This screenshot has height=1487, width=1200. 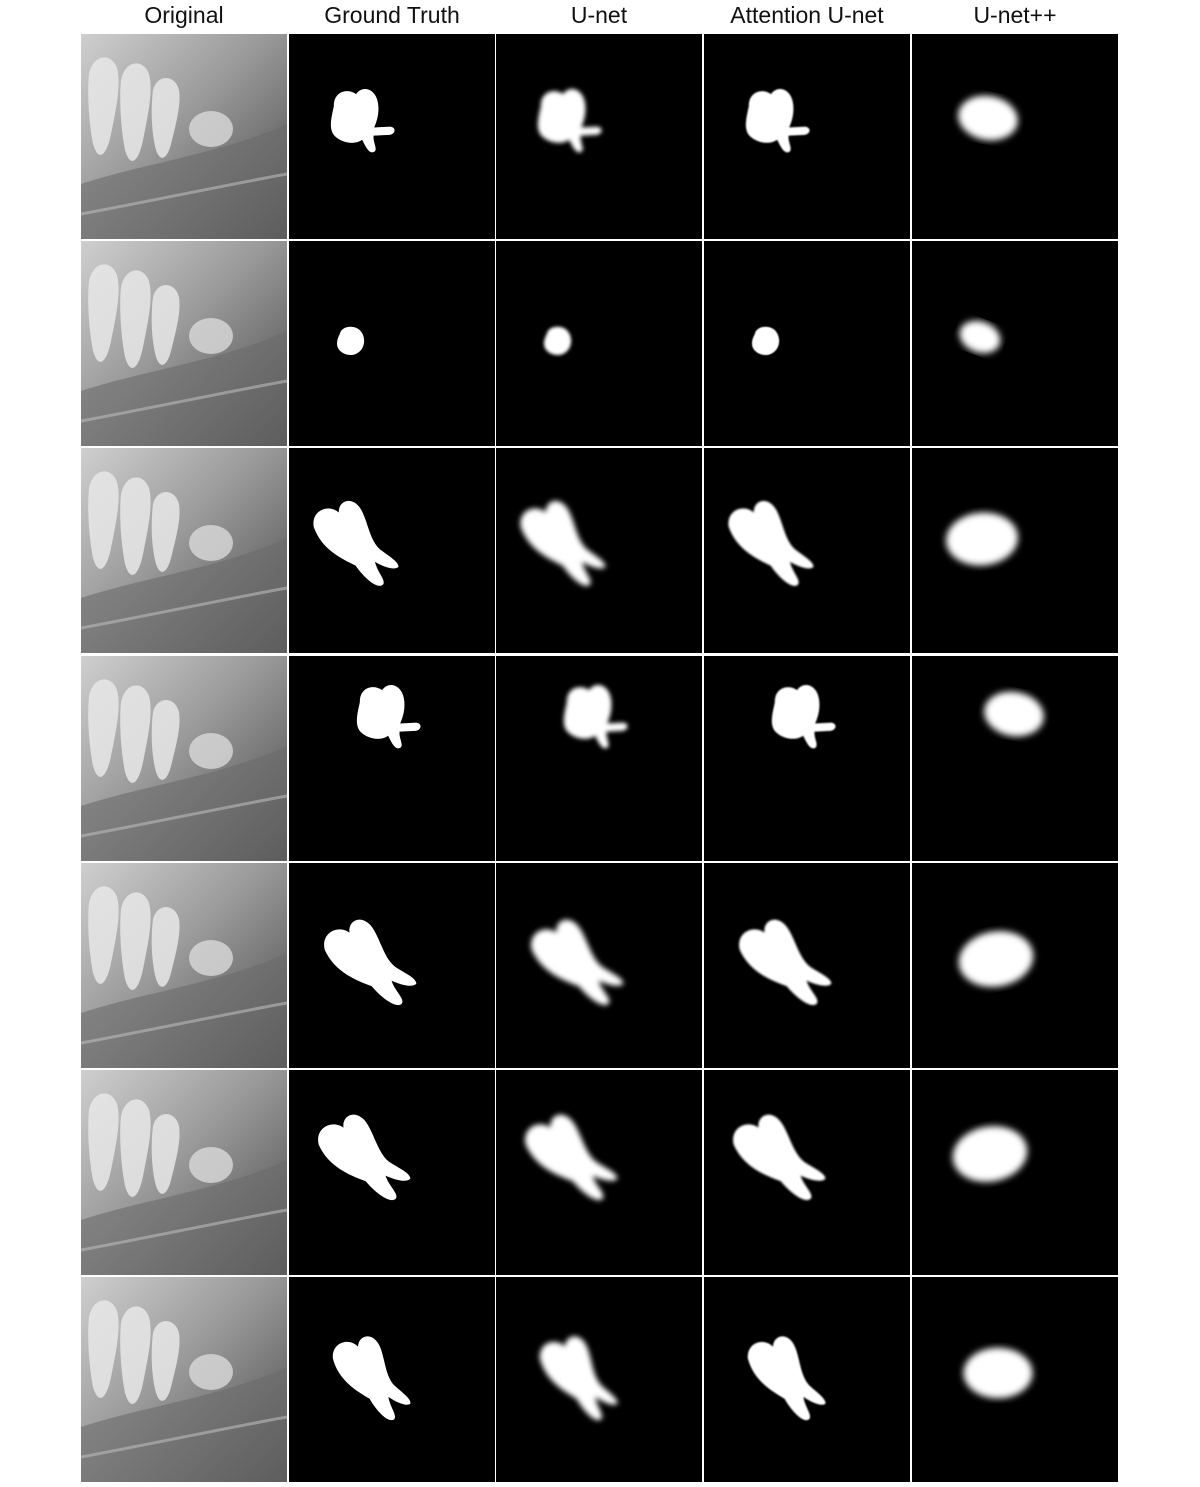 What do you see at coordinates (184, 15) in the screenshot?
I see `column-header-original: Original` at bounding box center [184, 15].